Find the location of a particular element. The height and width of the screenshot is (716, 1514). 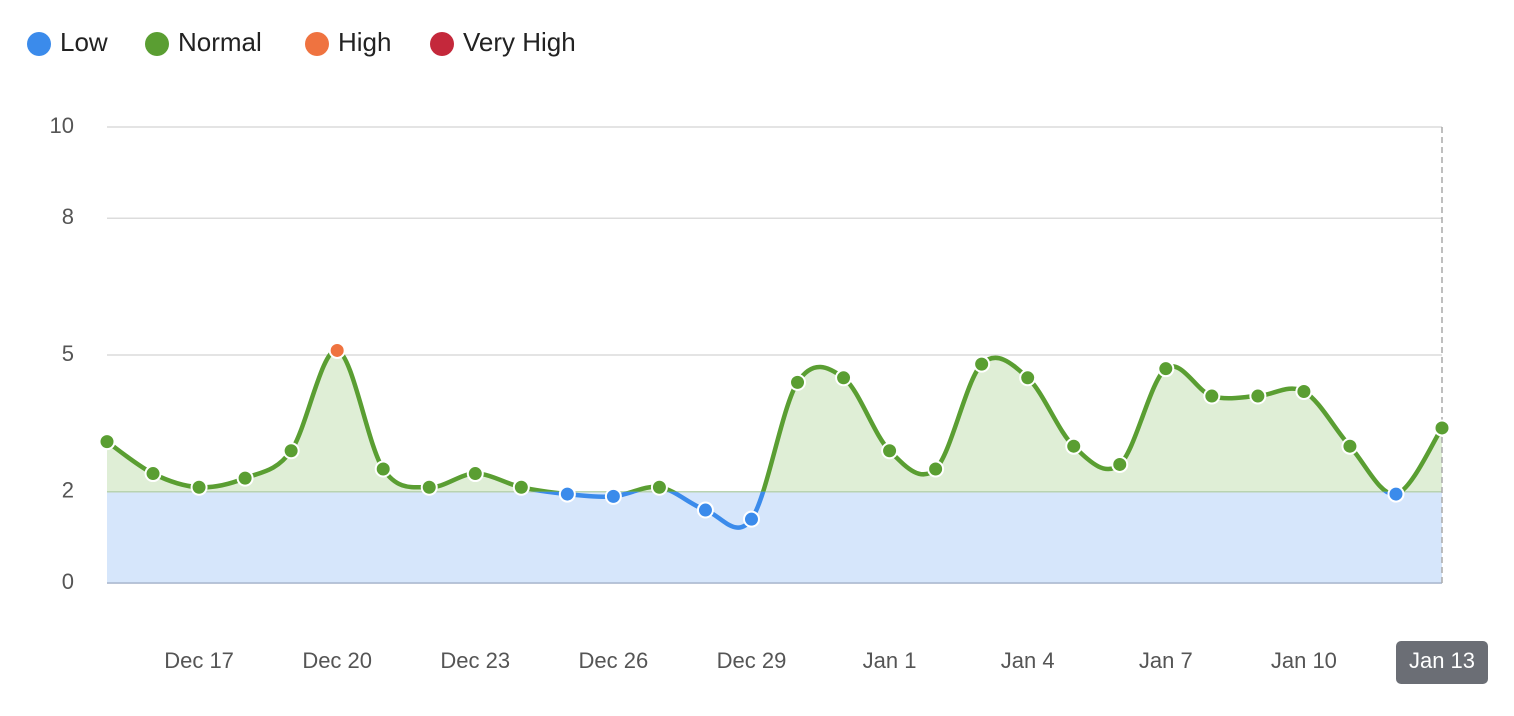

x-tick-label: Dec 20 is located at coordinates (337, 660).